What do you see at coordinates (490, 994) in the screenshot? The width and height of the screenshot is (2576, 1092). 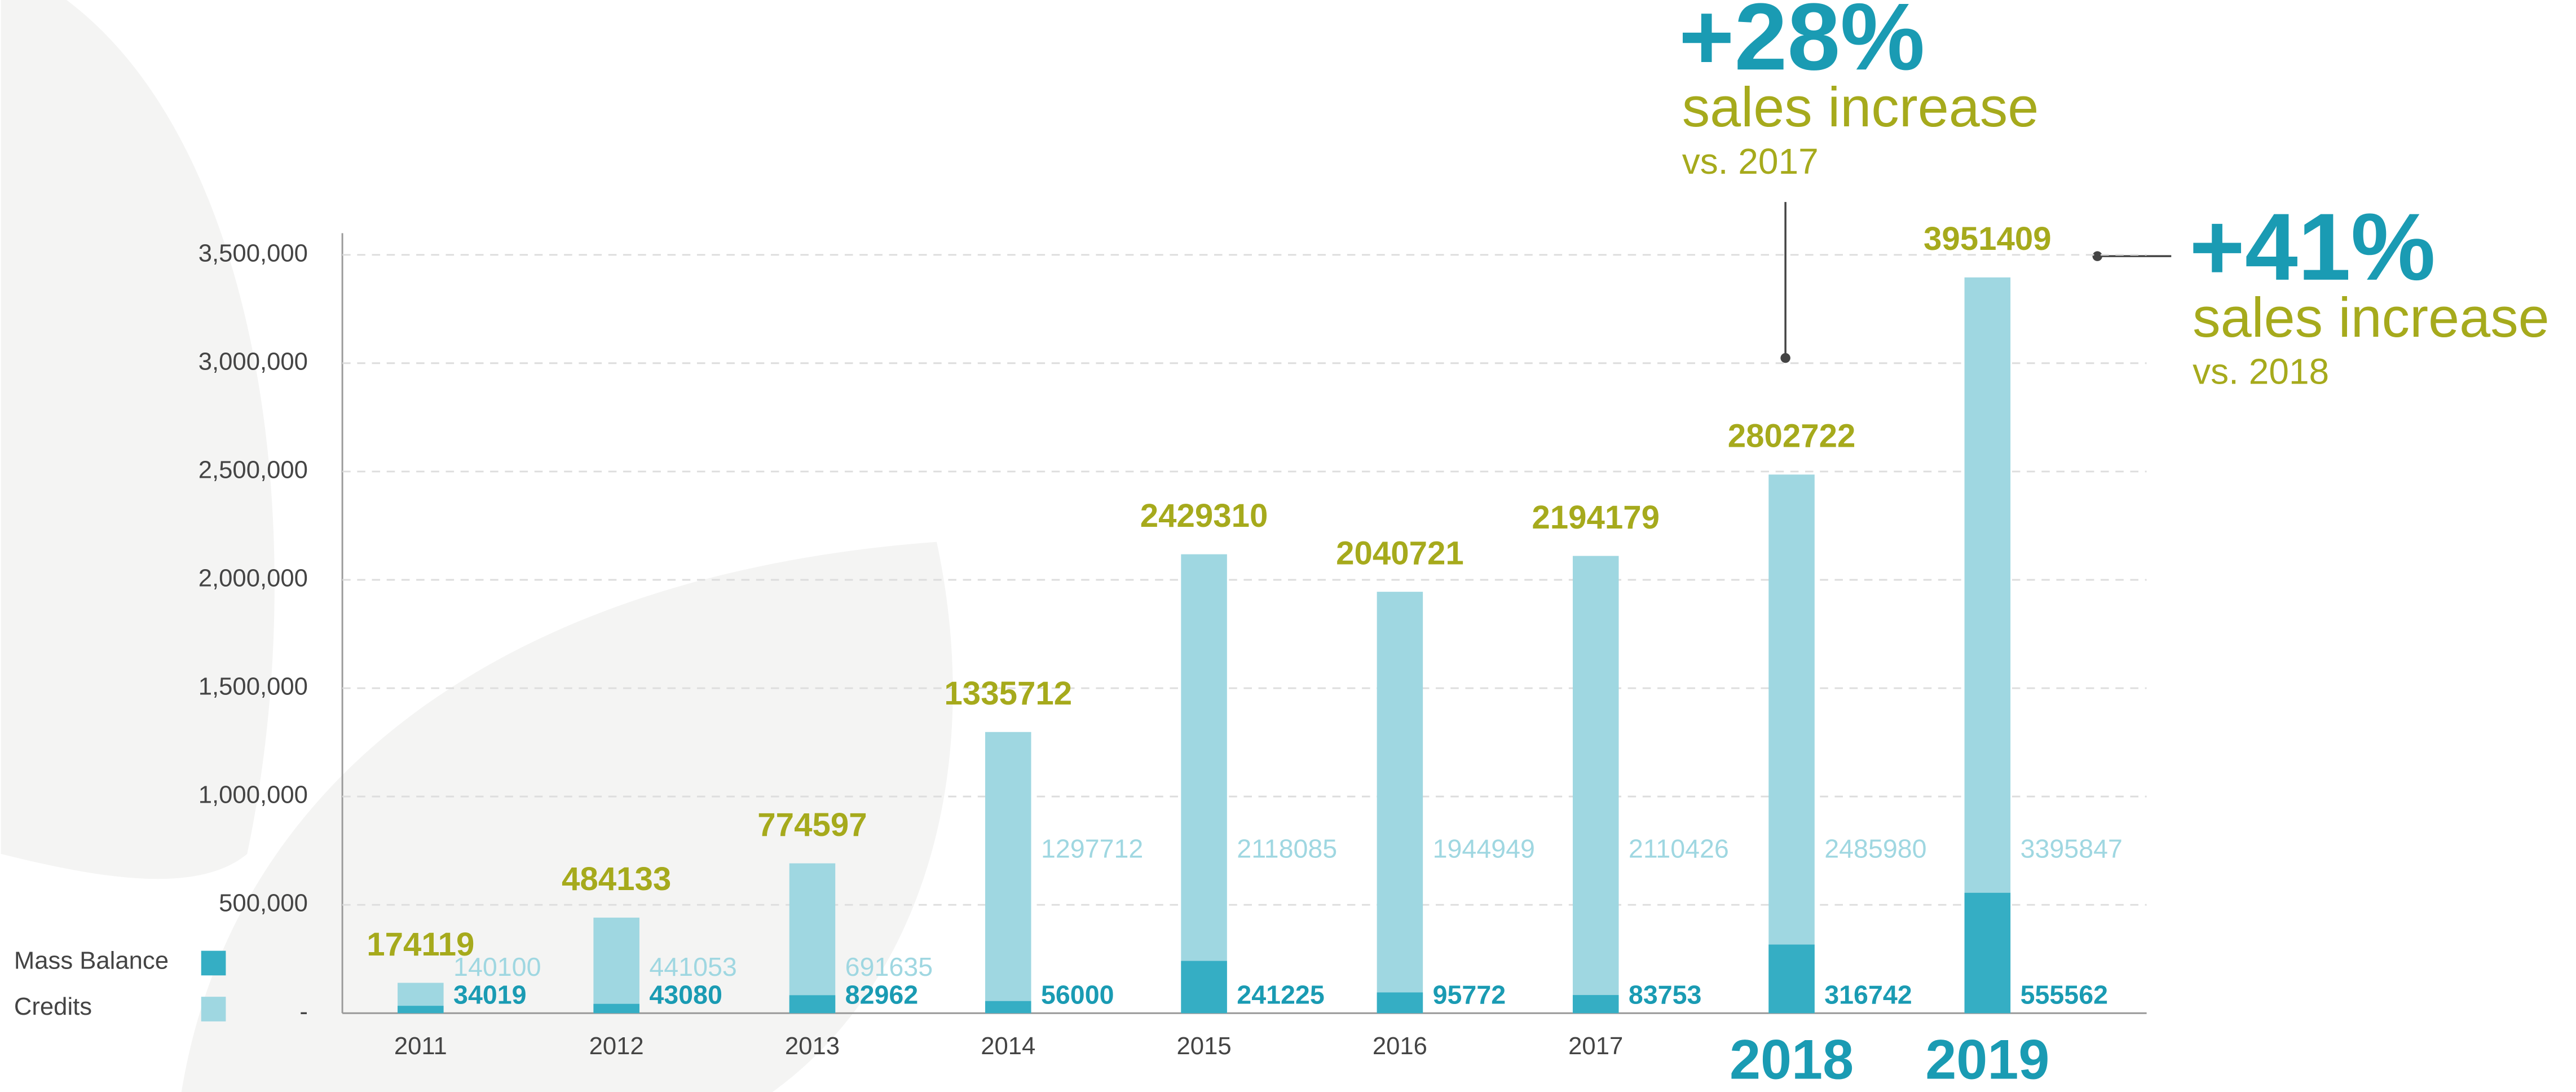 I see `mass-balance-label: 34019` at bounding box center [490, 994].